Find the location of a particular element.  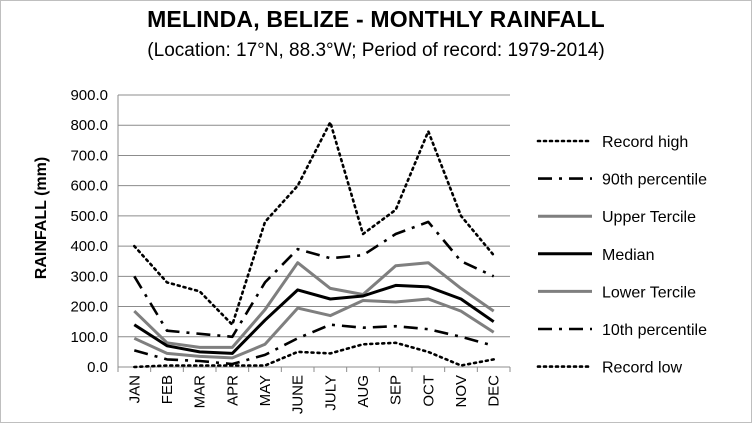

y-tick-label: 800.0 is located at coordinates (89, 125).